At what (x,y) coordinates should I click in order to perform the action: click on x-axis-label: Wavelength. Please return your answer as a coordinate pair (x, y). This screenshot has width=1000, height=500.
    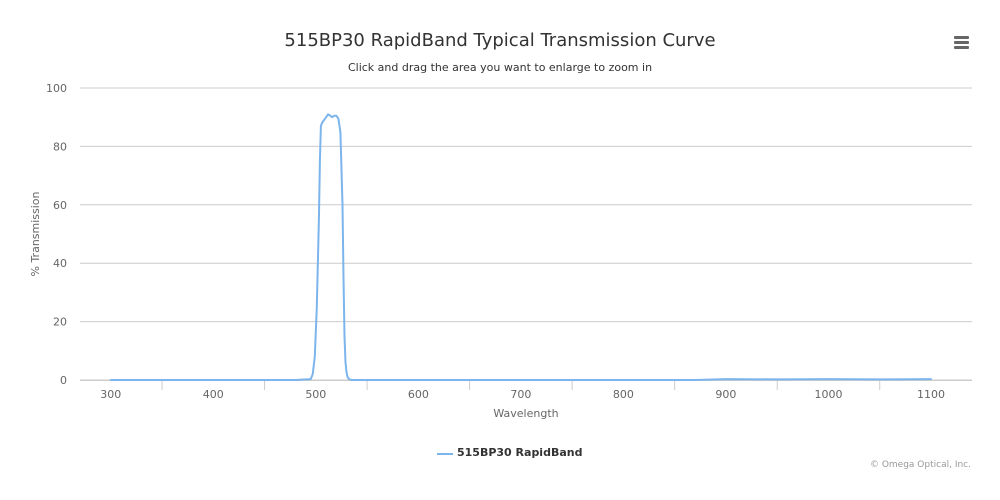
    Looking at the image, I should click on (525, 413).